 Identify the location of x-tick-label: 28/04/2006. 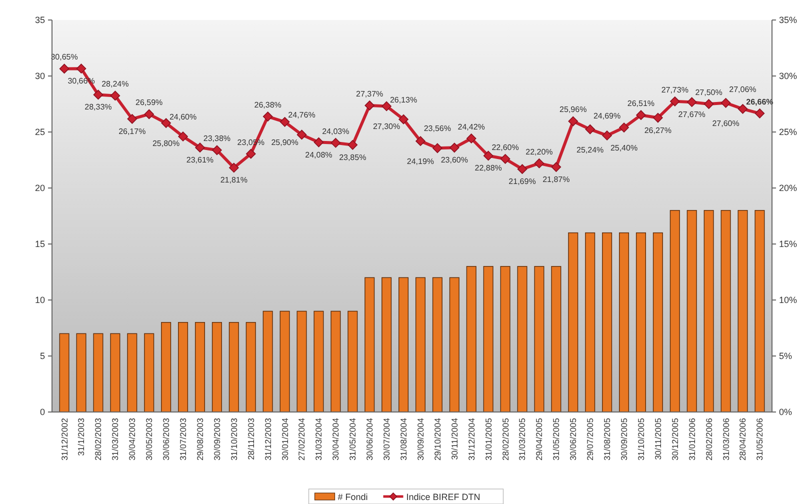
(743, 439).